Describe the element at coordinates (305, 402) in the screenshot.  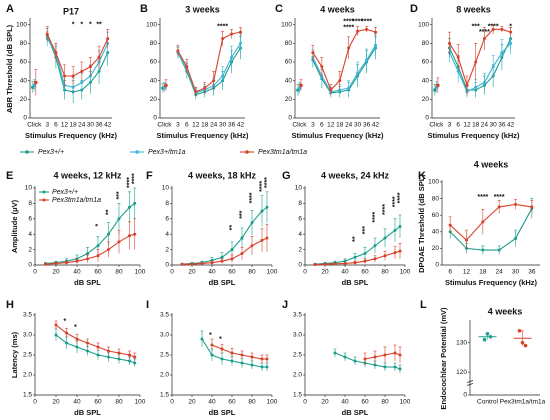
I see `x-tick-label: 0` at that location.